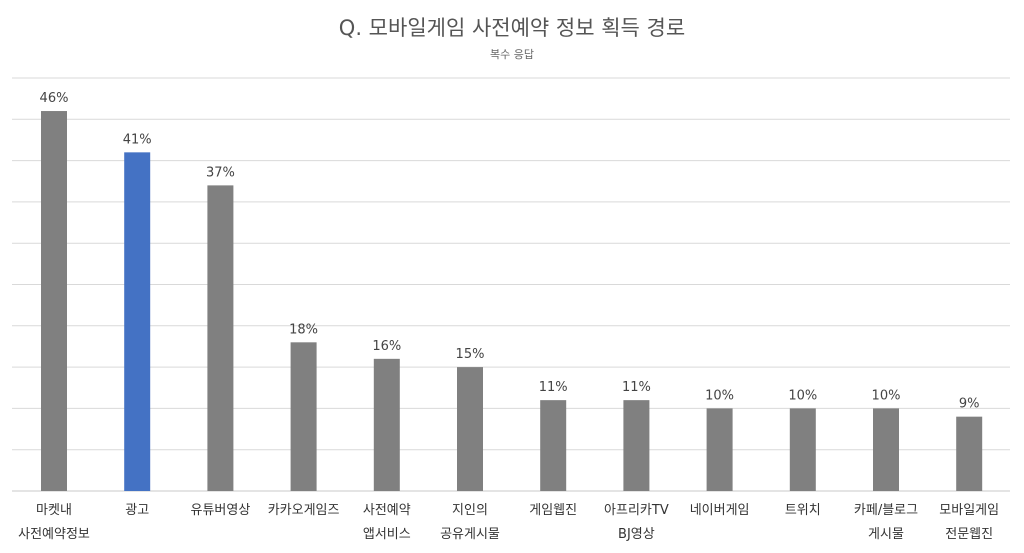 The width and height of the screenshot is (1024, 553). What do you see at coordinates (720, 510) in the screenshot?
I see `category-label: 네이버게임` at bounding box center [720, 510].